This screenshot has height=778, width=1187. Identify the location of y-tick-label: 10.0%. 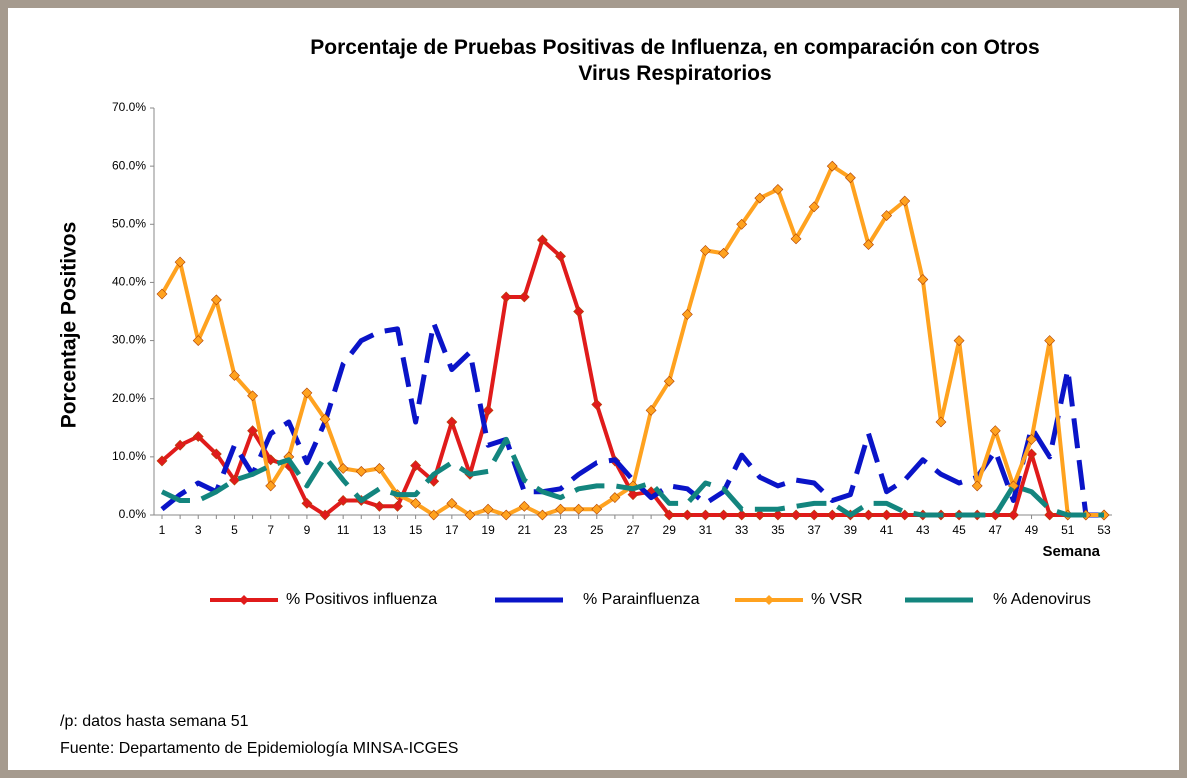
(129, 456).